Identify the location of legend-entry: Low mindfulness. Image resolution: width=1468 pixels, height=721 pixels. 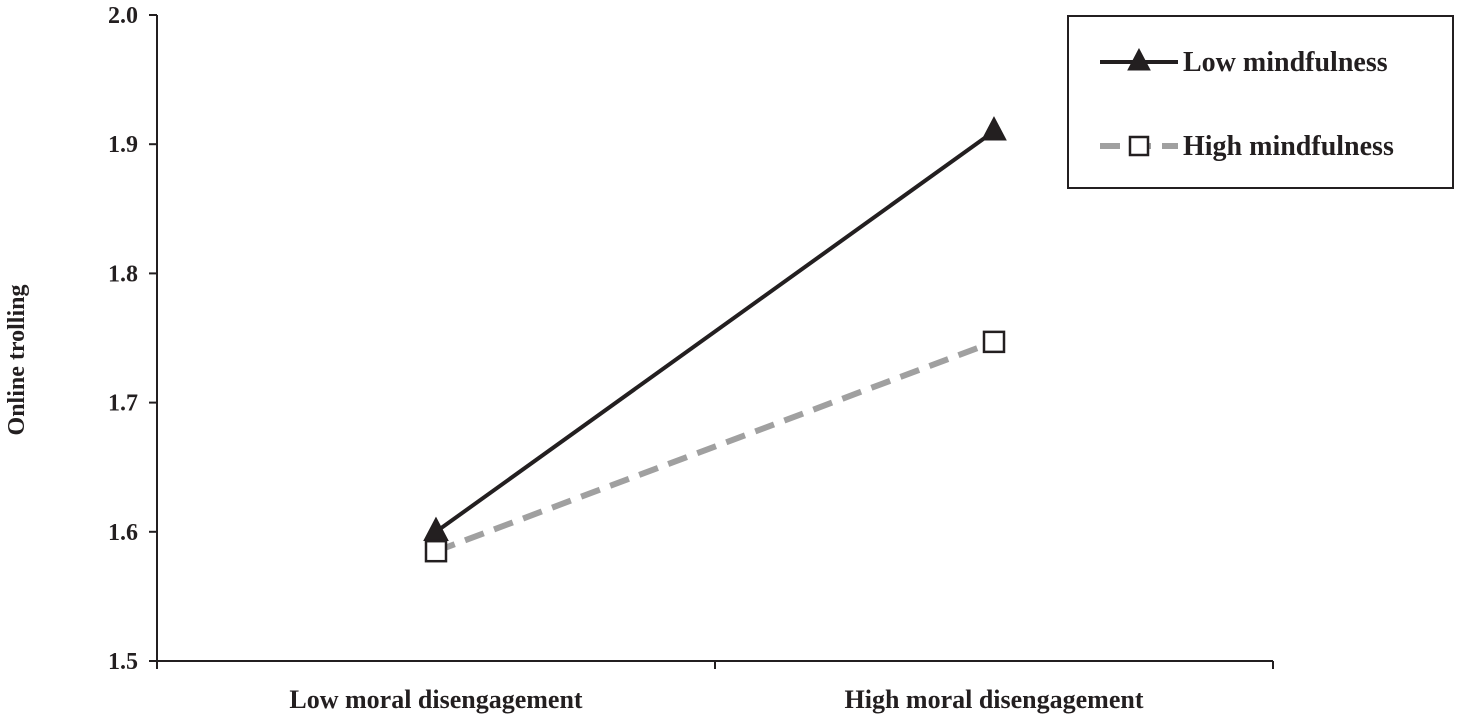
(1244, 62).